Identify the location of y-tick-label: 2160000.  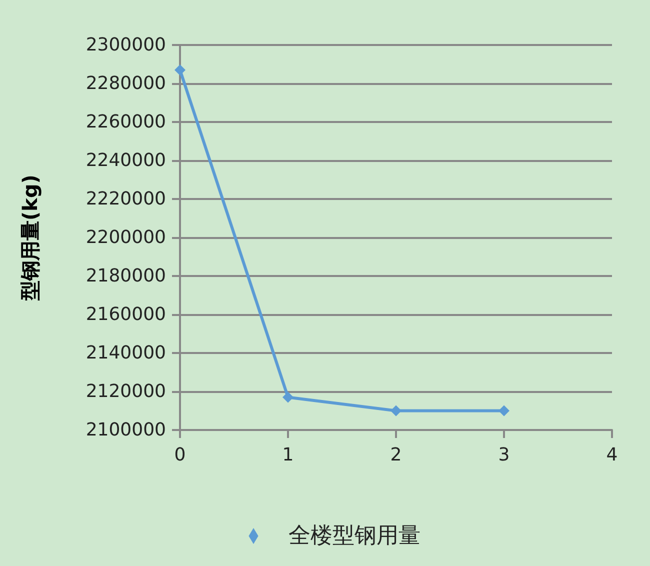
(126, 314).